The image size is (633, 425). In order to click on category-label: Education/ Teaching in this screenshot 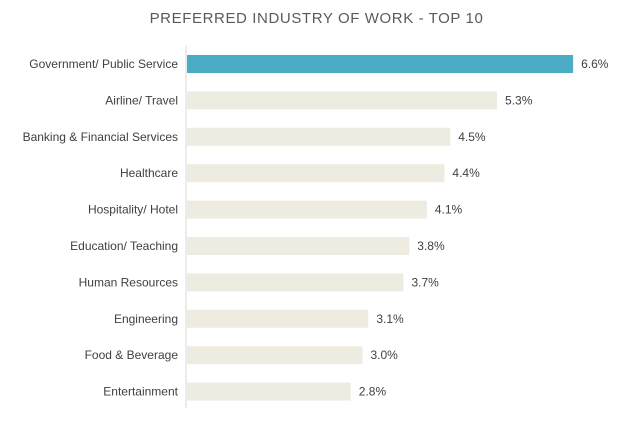, I will do `click(124, 246)`.